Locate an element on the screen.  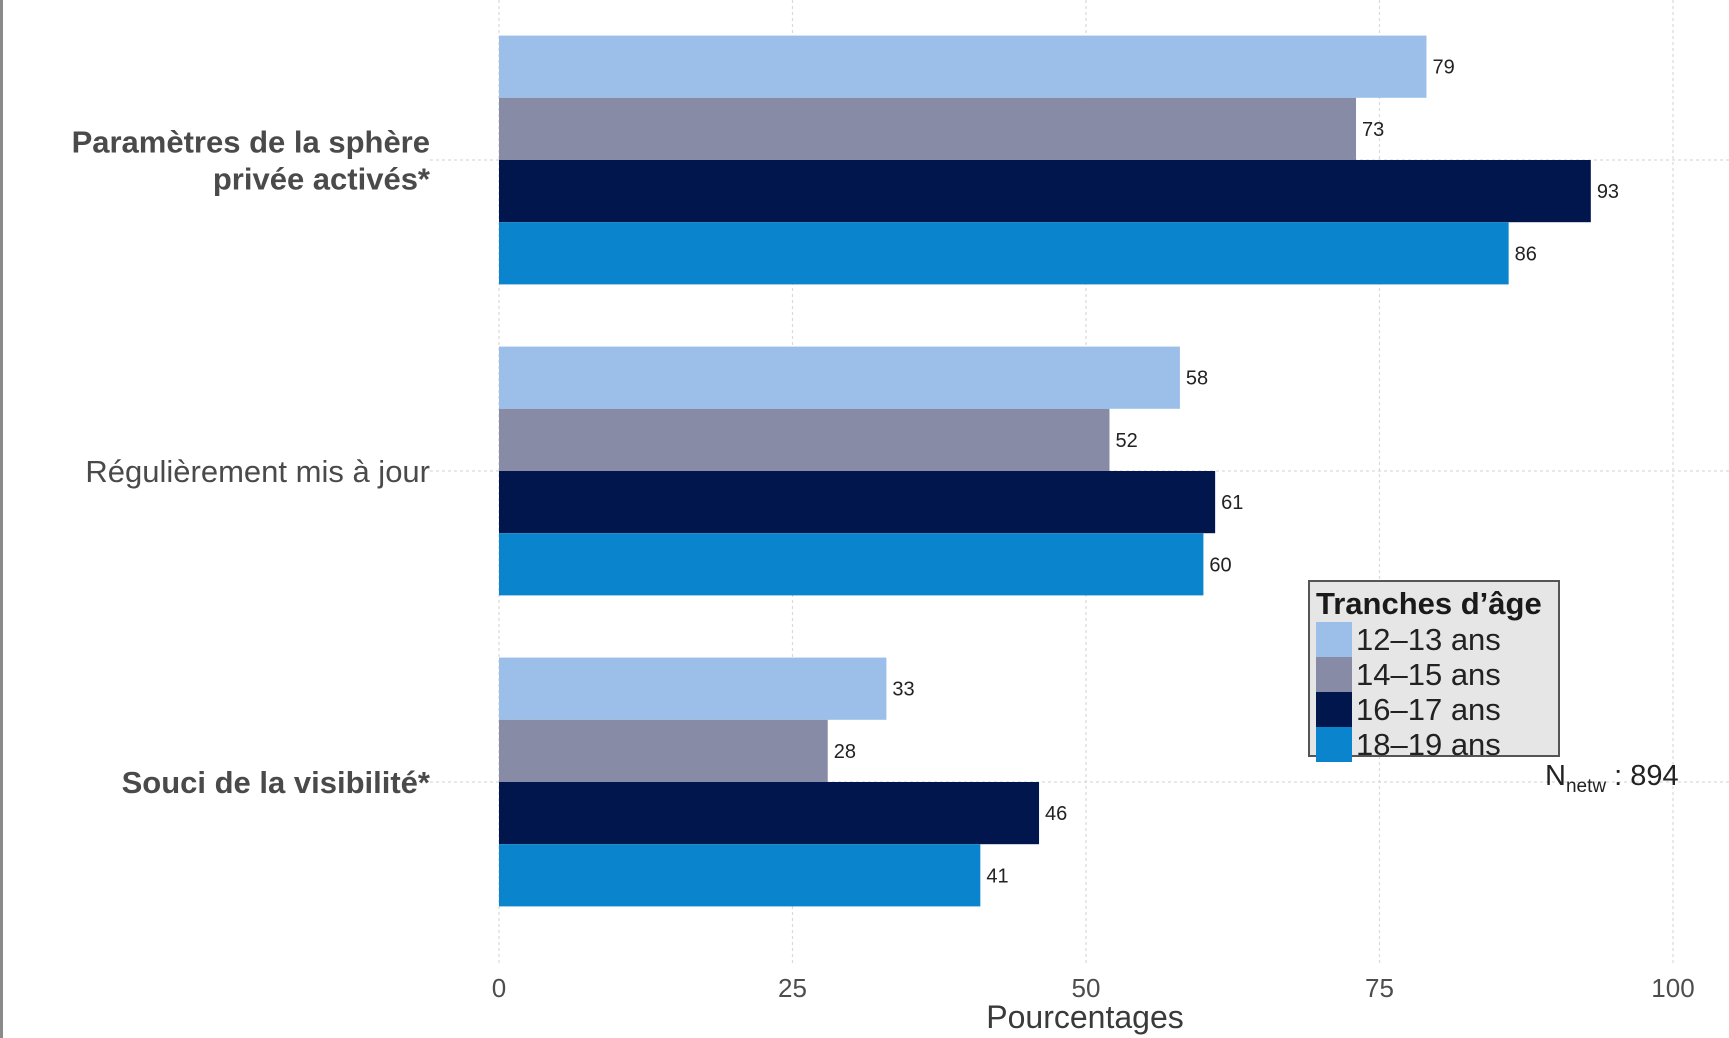
legend-item-3: 16–17 ans is located at coordinates (1437, 709).